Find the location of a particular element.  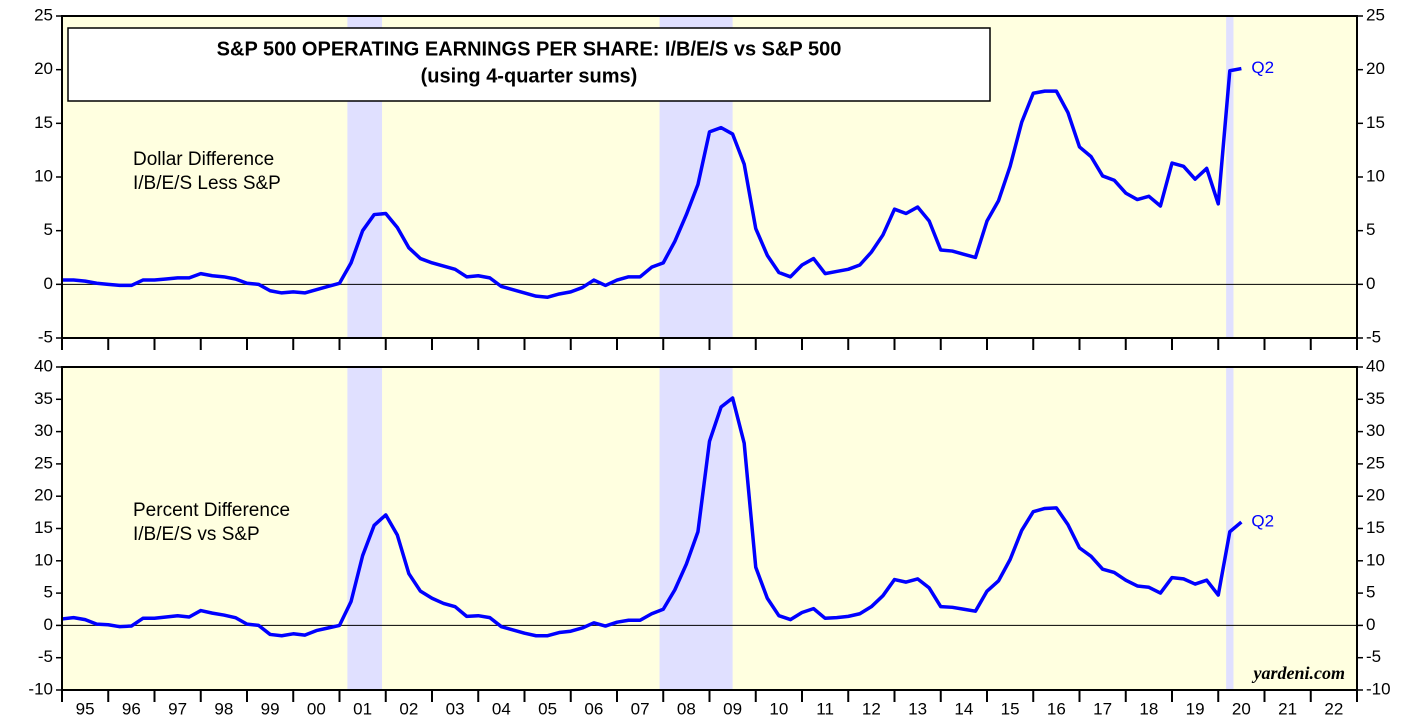

panel-label: Dollar Difference is located at coordinates (203, 159).